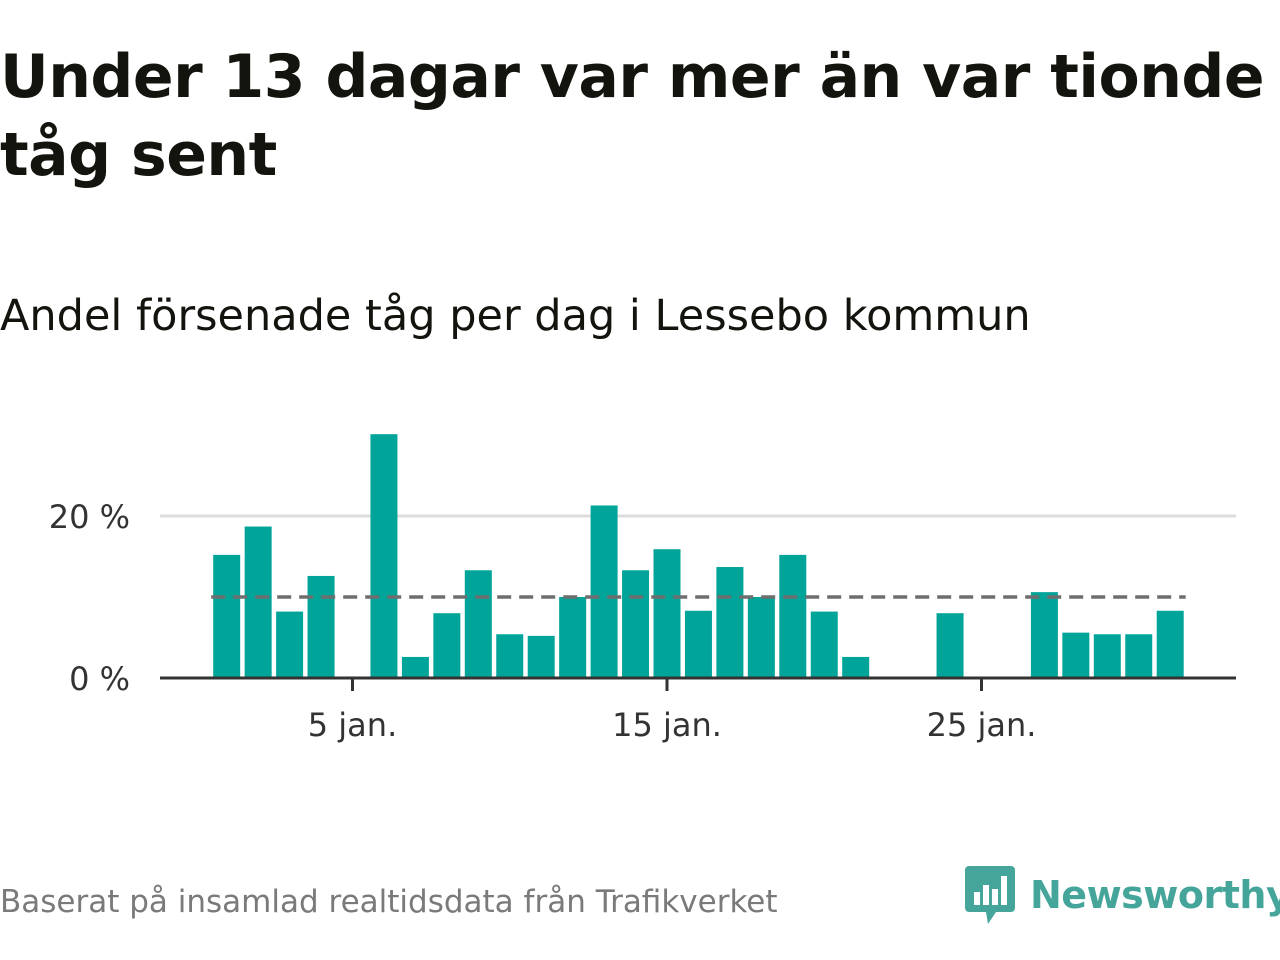 This screenshot has height=960, width=1280. What do you see at coordinates (1155, 895) in the screenshot?
I see `newsworthy-logo-text: Newsworthy` at bounding box center [1155, 895].